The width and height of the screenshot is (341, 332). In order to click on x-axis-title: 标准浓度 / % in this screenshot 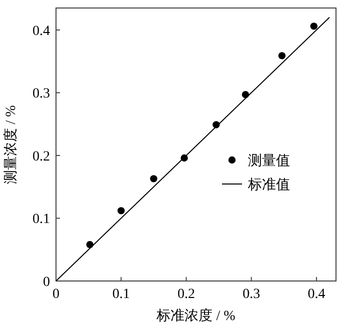, I will do `click(196, 316)`.